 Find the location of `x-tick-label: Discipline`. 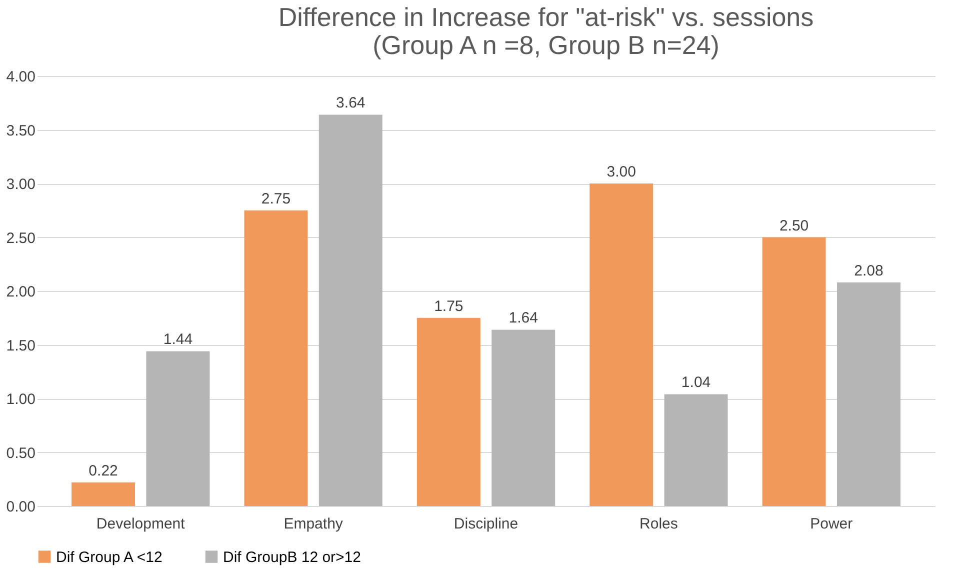

x-tick-label: Discipline is located at coordinates (486, 524).